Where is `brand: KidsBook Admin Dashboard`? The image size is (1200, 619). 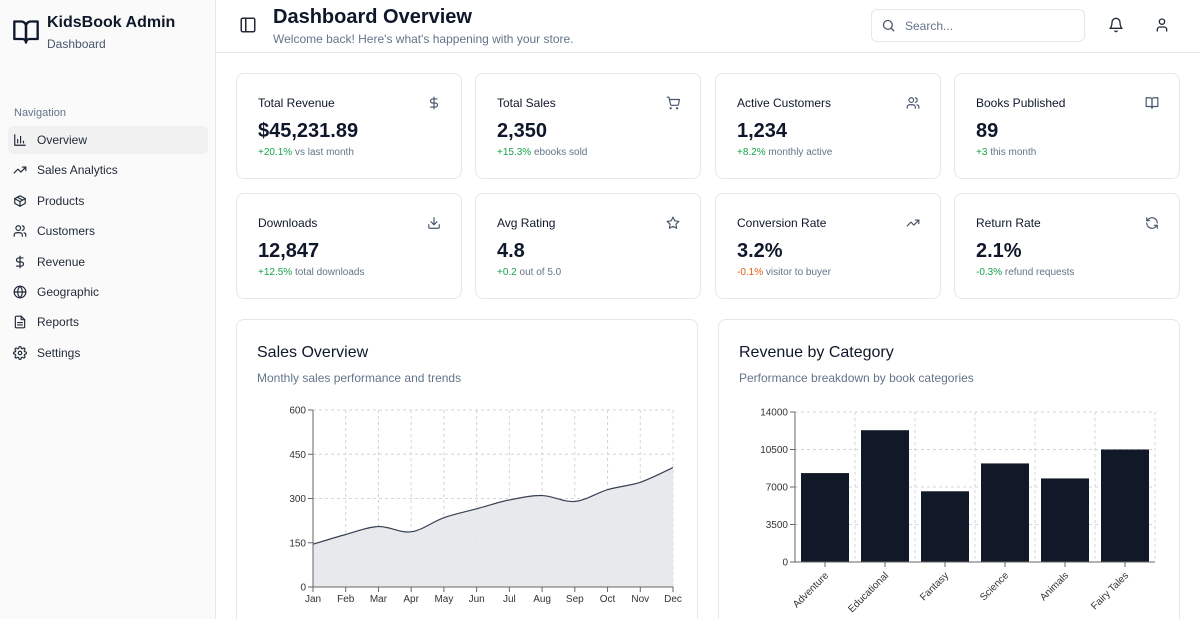 brand: KidsBook Admin Dashboard is located at coordinates (93, 33).